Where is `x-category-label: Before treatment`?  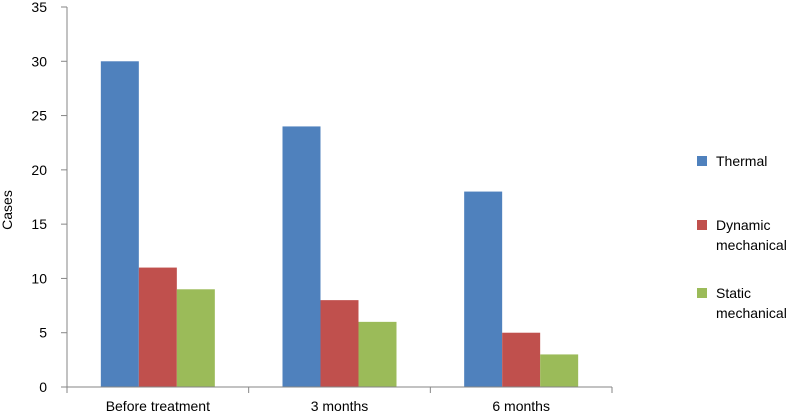 x-category-label: Before treatment is located at coordinates (158, 406).